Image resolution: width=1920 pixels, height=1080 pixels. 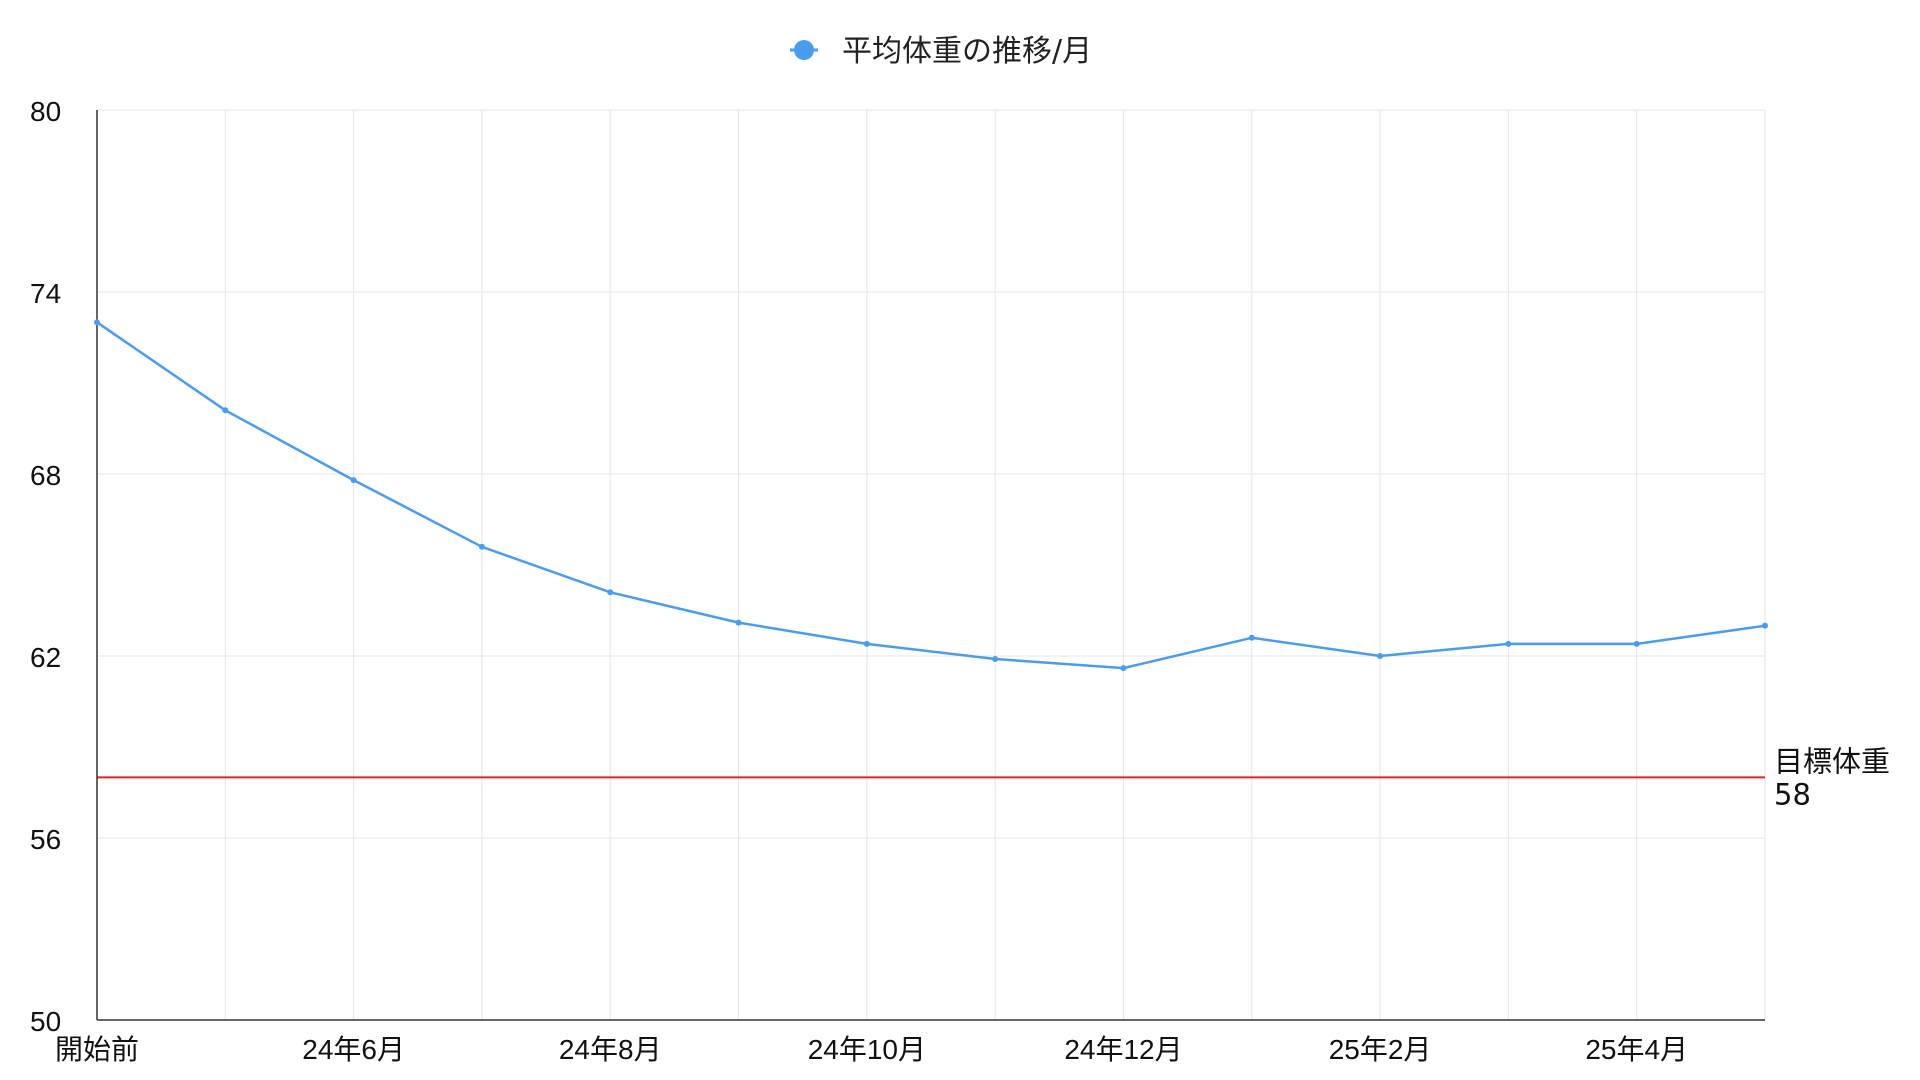 I want to click on target-weight-value: 58, so click(x=1792, y=794).